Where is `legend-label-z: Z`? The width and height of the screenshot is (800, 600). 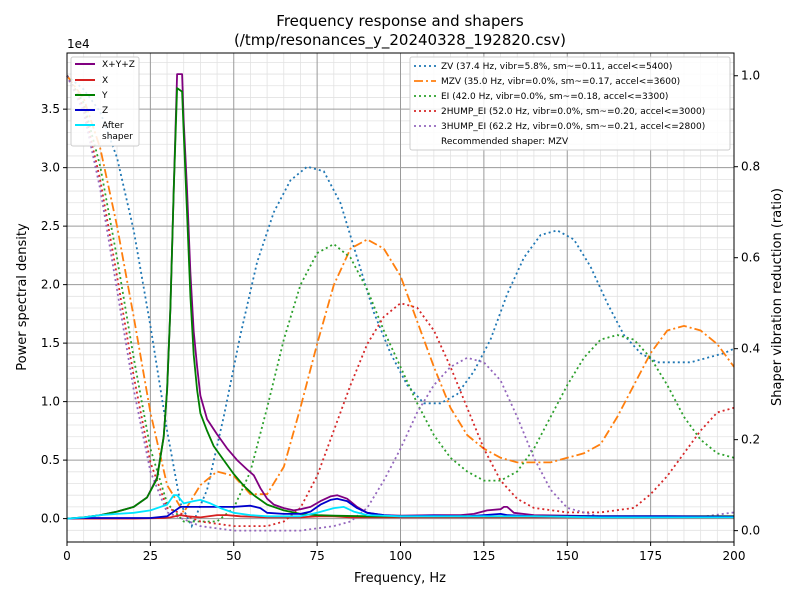
legend-label-z: Z is located at coordinates (105, 111).